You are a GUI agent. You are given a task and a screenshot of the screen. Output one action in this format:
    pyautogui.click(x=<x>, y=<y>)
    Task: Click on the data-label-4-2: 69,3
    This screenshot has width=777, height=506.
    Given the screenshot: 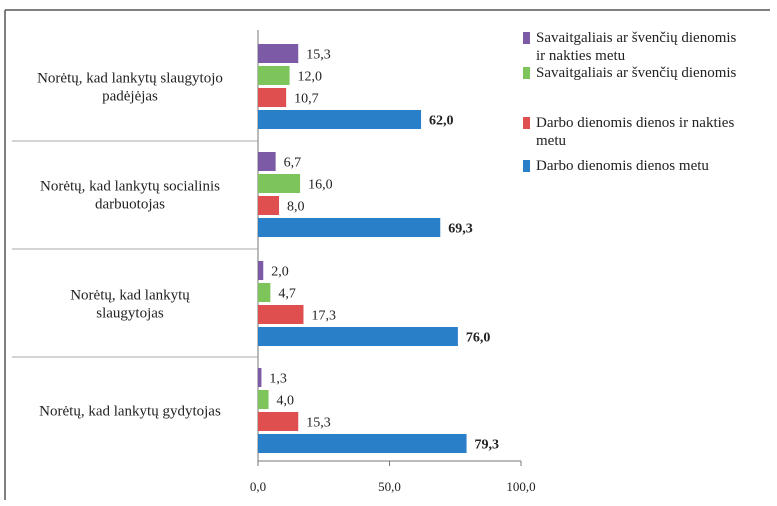 What is the action you would take?
    pyautogui.click(x=460, y=229)
    